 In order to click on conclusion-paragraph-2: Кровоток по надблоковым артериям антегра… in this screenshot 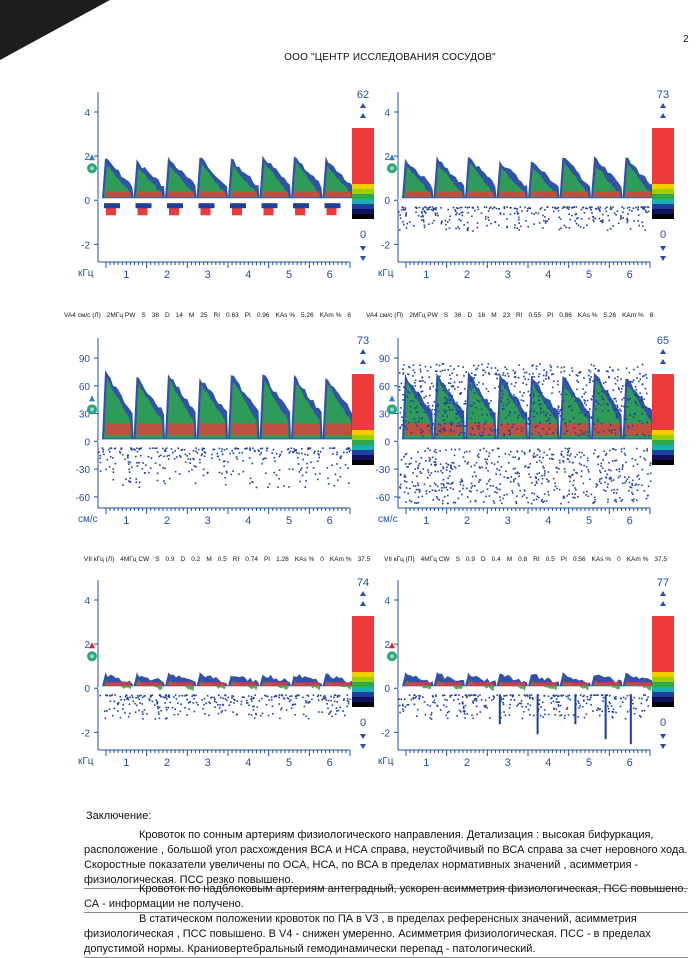, I will do `click(386, 897)`.